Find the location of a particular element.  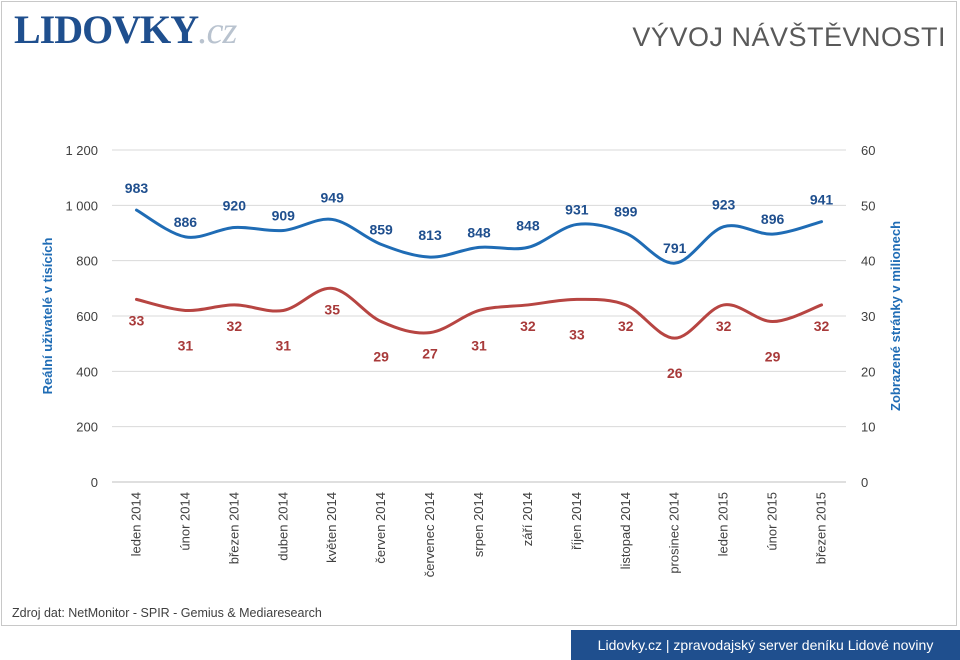

y-left-tick-label: 0 is located at coordinates (94, 482).